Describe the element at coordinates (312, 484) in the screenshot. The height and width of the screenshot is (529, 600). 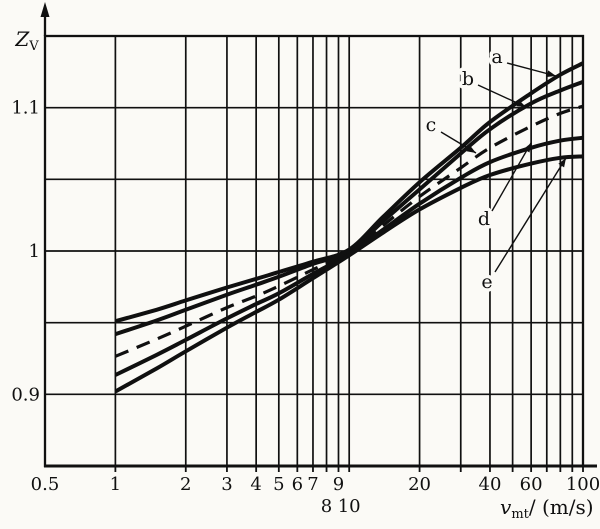
I see `x-tick-label-7: 7` at that location.